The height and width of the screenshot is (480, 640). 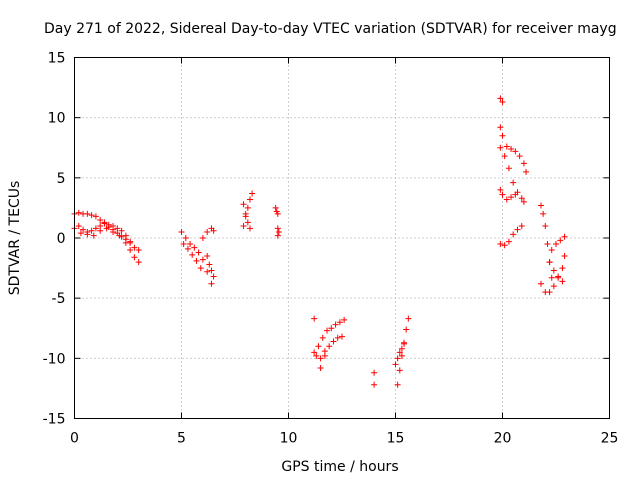 I want to click on y-axis-label: SDTVAR / TECUs, so click(x=15, y=238).